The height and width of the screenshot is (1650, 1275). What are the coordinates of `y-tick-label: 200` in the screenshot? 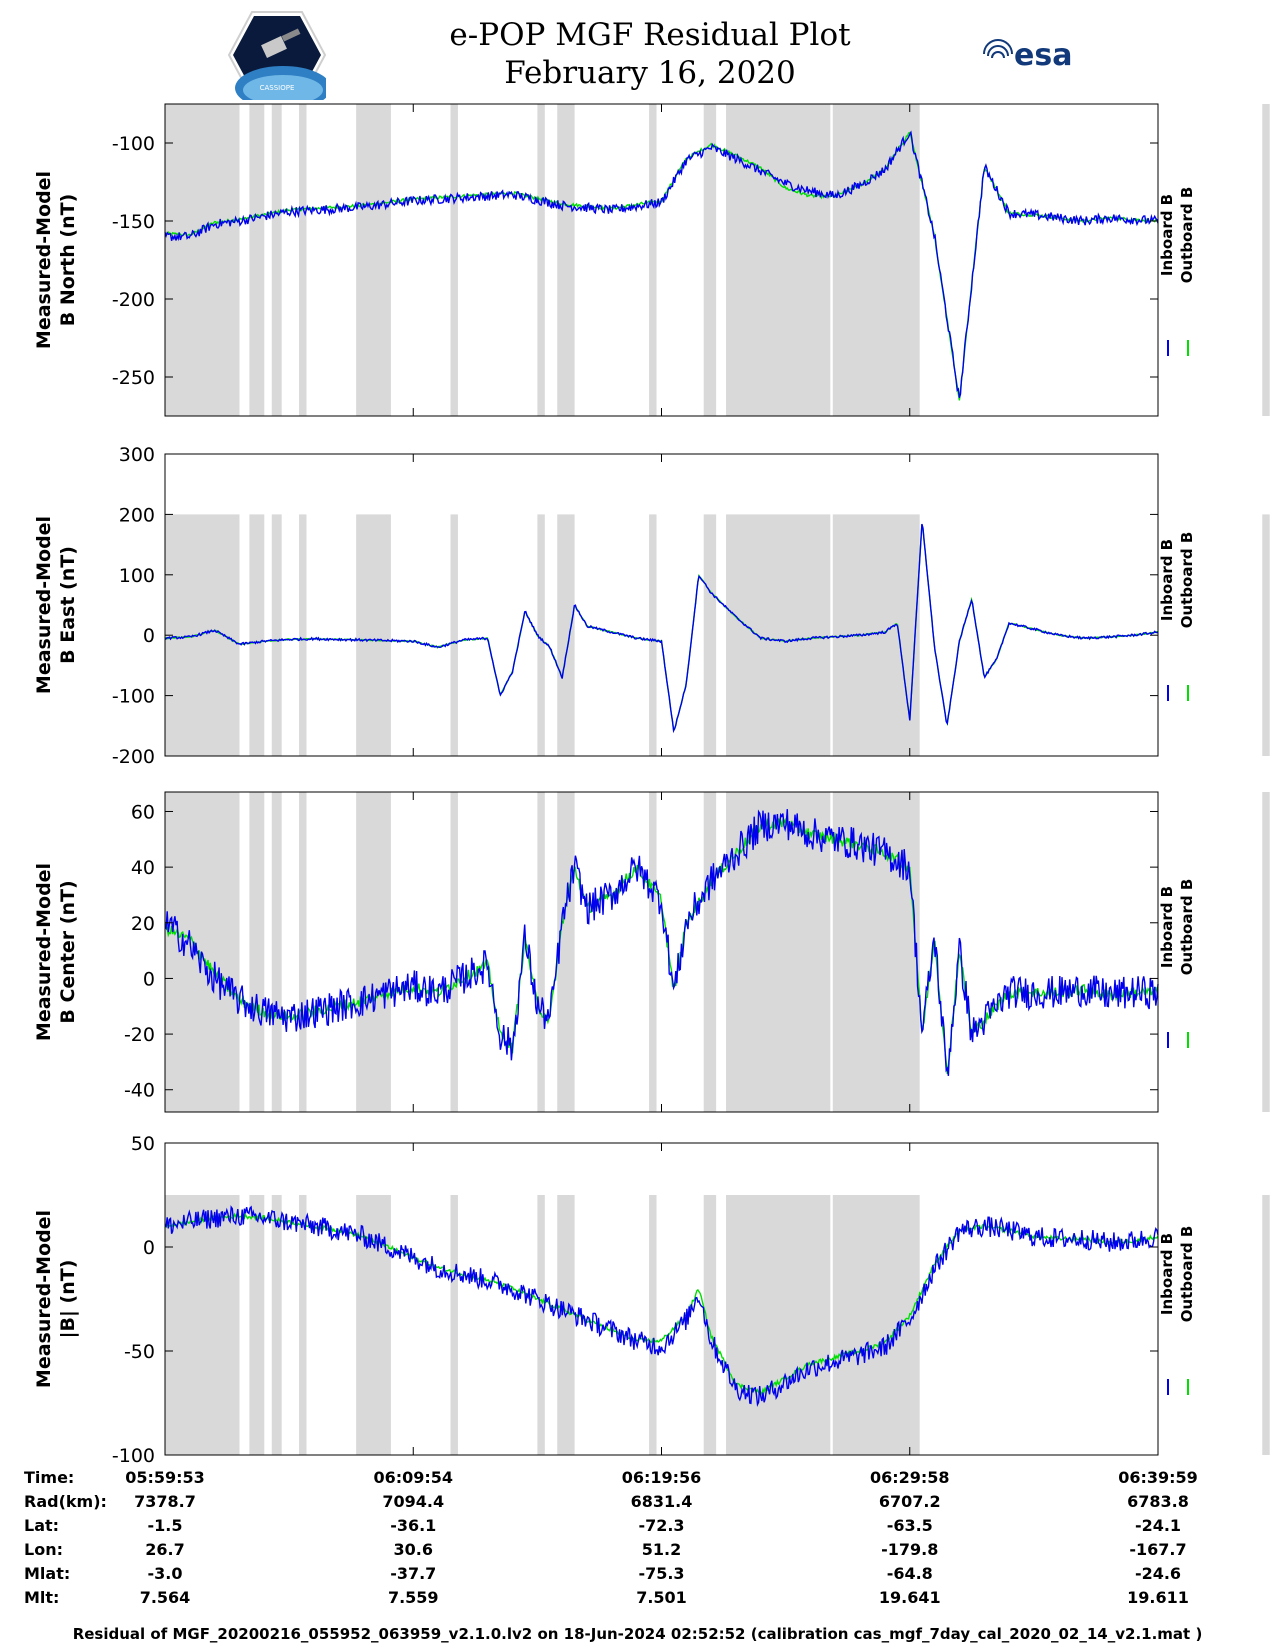 It's located at (137, 515).